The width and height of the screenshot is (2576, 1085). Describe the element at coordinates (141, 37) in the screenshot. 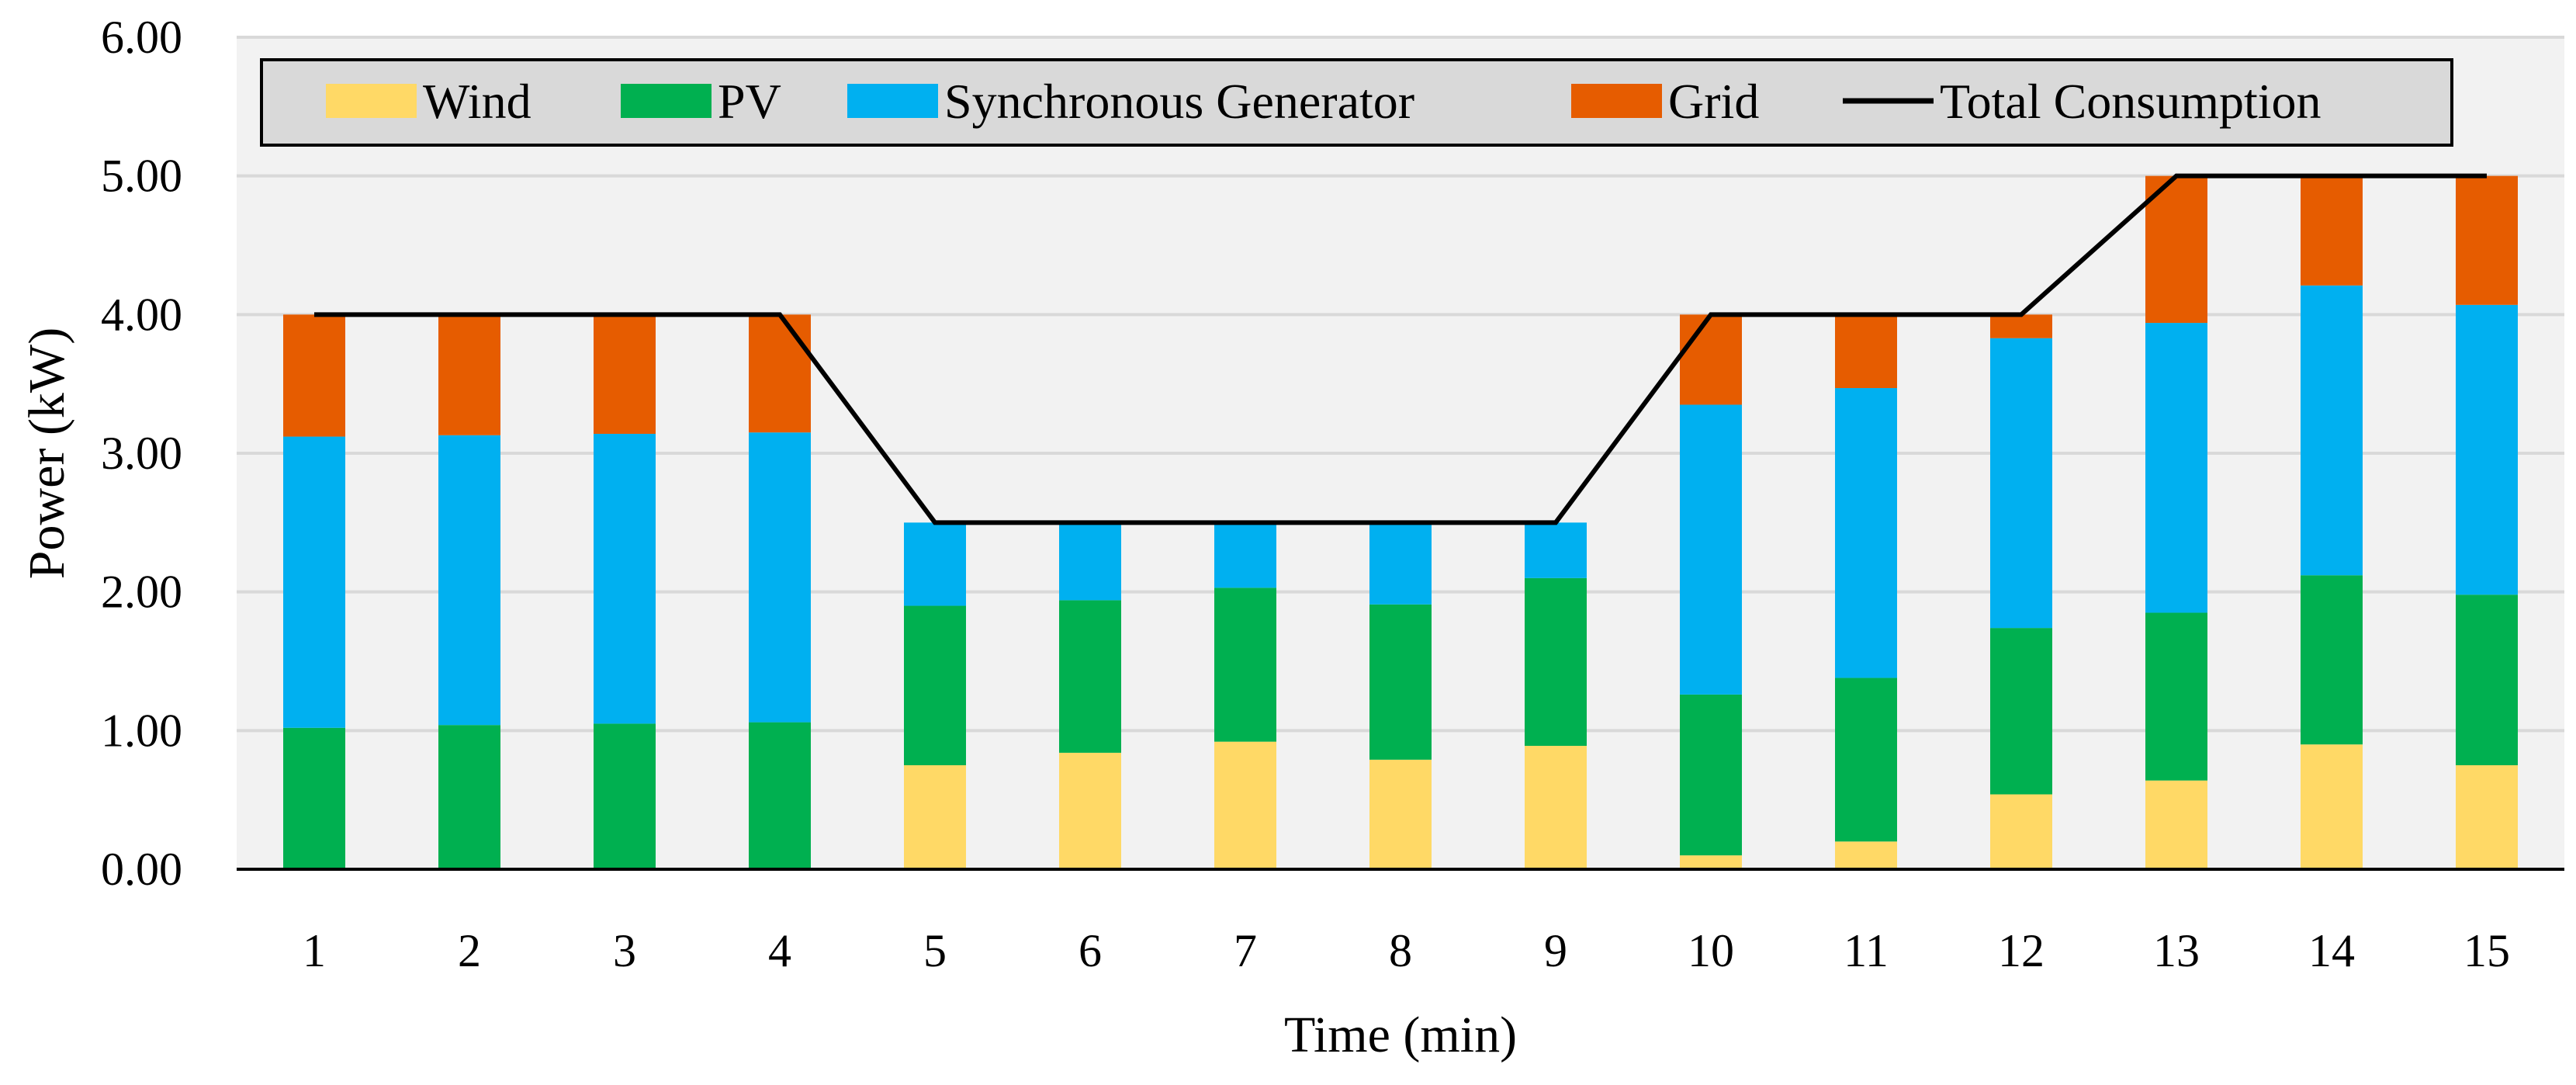

I see `y-tick-label: 6.00` at that location.